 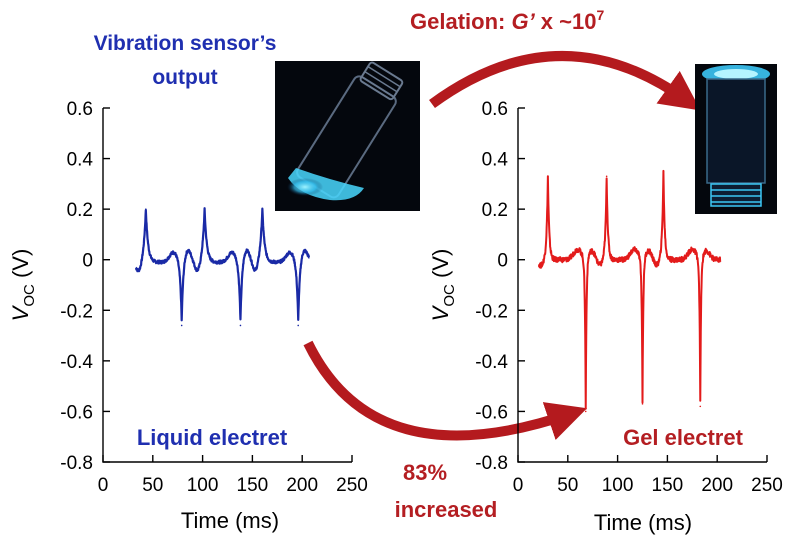 I want to click on right-xtick-label: 150, so click(x=668, y=485).